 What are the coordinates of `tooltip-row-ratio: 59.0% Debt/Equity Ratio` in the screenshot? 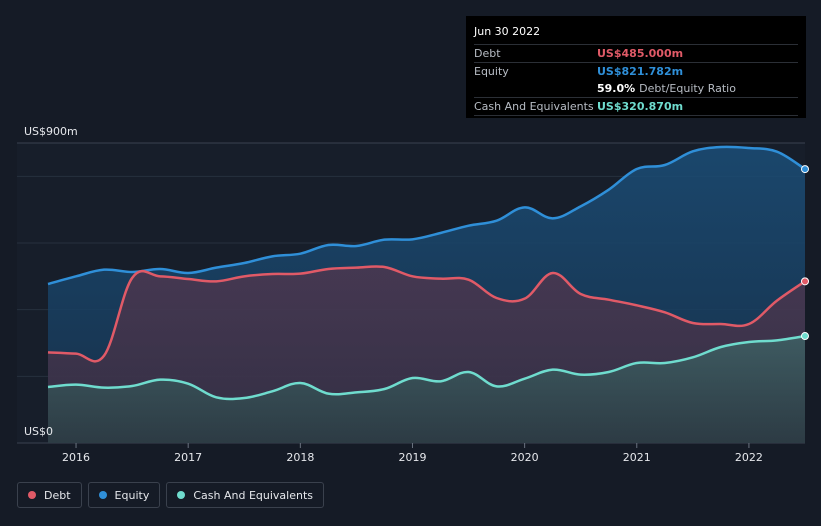 It's located at (636, 88).